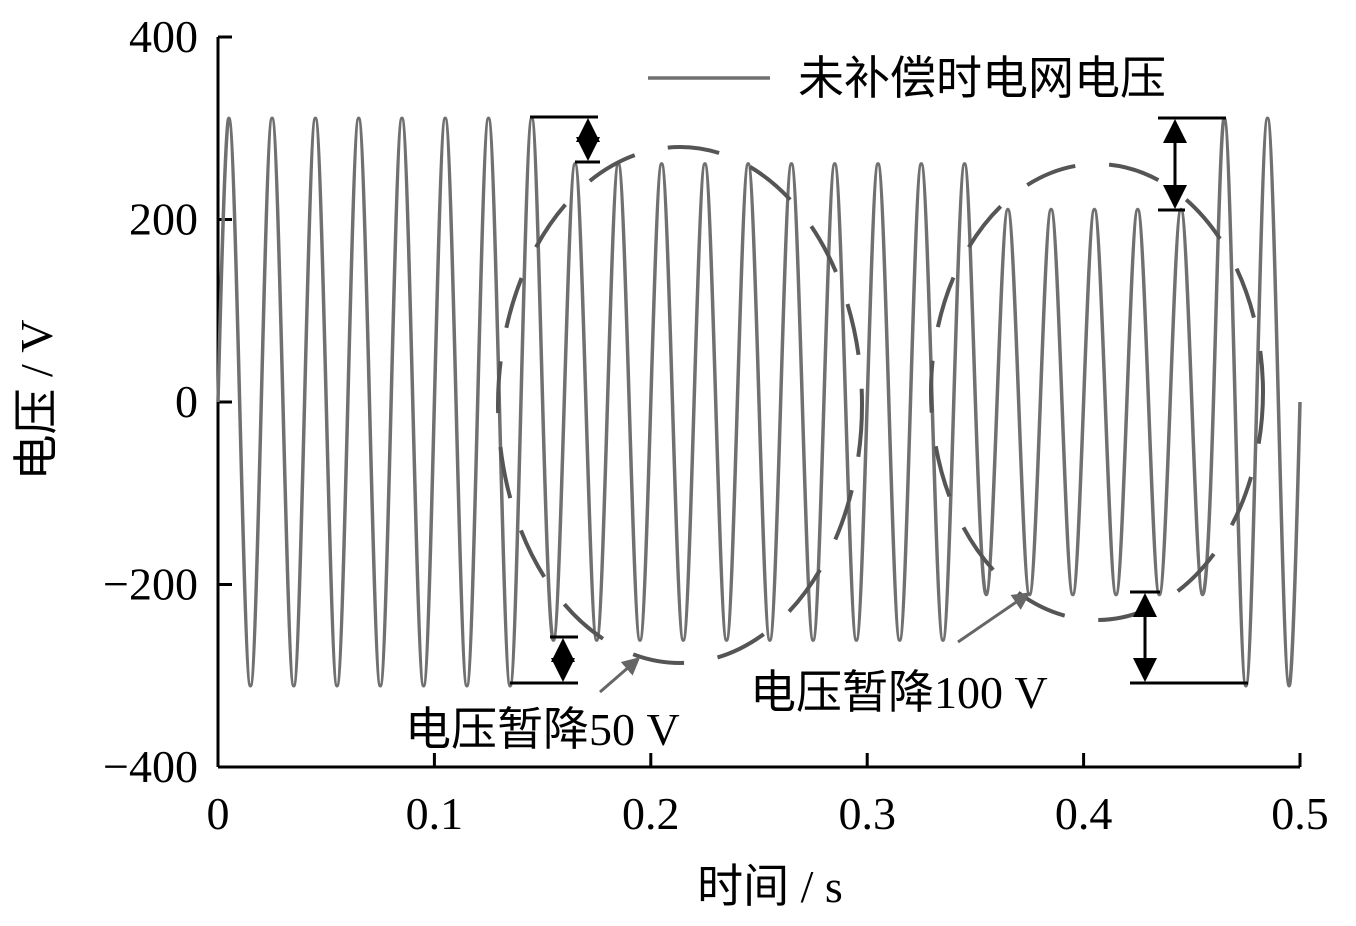  What do you see at coordinates (982, 78) in the screenshot?
I see `legend-label: 未补偿时电网电压` at bounding box center [982, 78].